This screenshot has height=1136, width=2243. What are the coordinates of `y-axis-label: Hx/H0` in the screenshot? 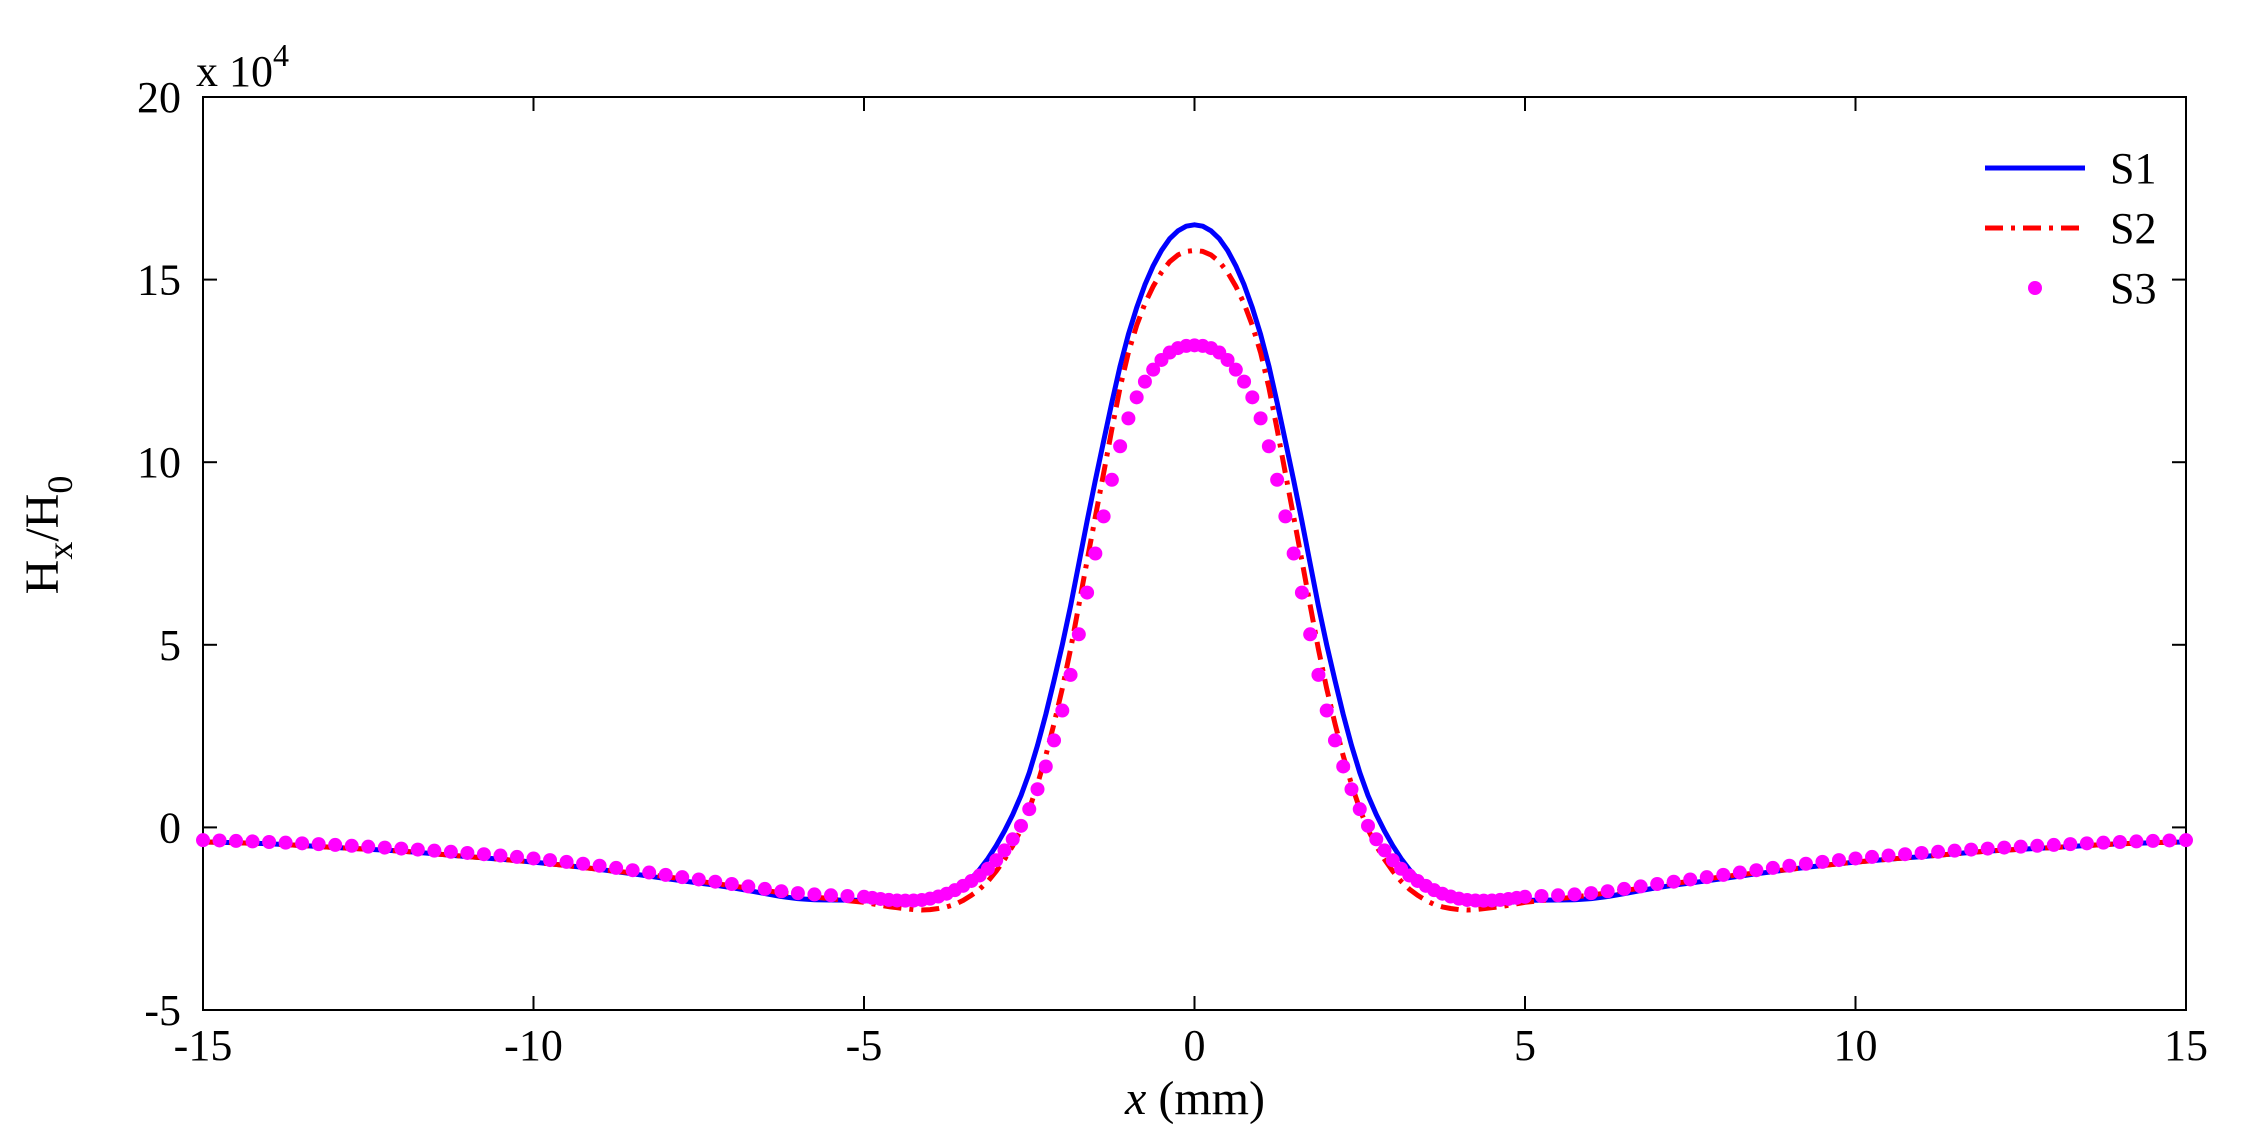 It's located at (48, 535).